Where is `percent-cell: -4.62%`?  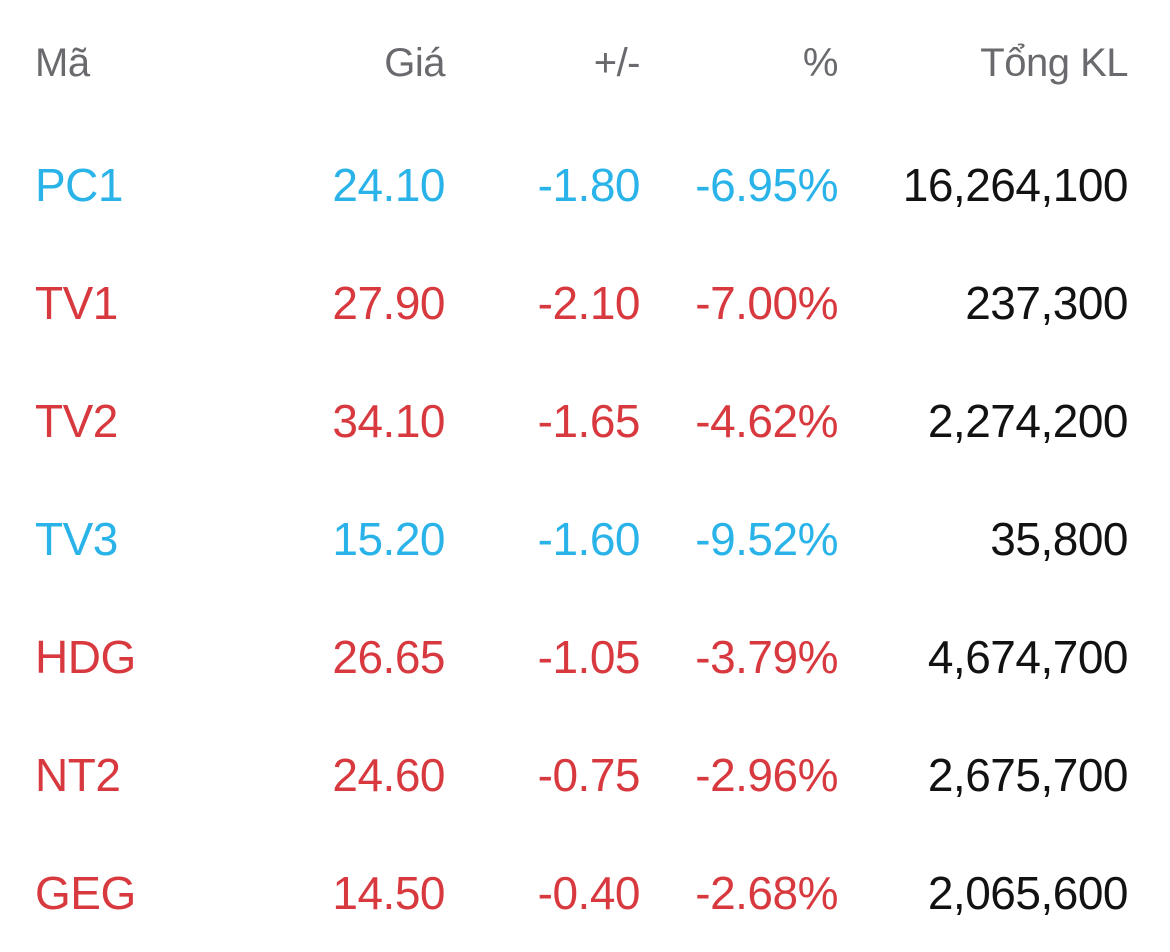 percent-cell: -4.62% is located at coordinates (766, 421).